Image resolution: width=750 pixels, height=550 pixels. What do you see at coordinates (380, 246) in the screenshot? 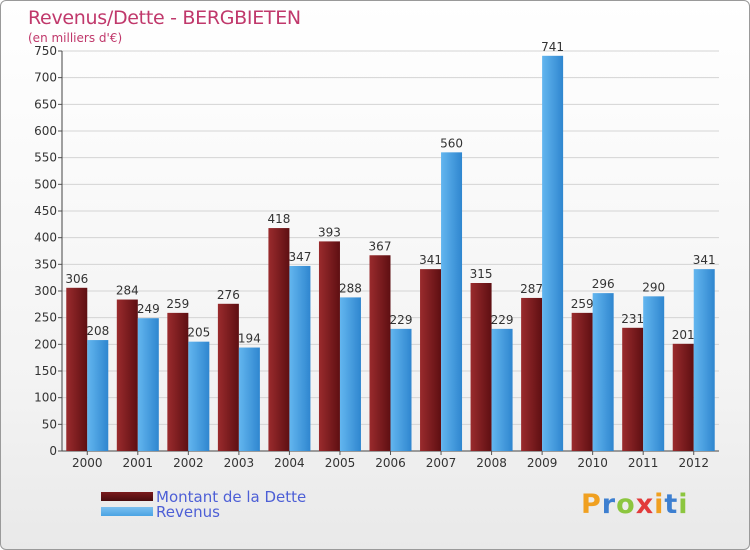
I see `data-label: 367` at bounding box center [380, 246].